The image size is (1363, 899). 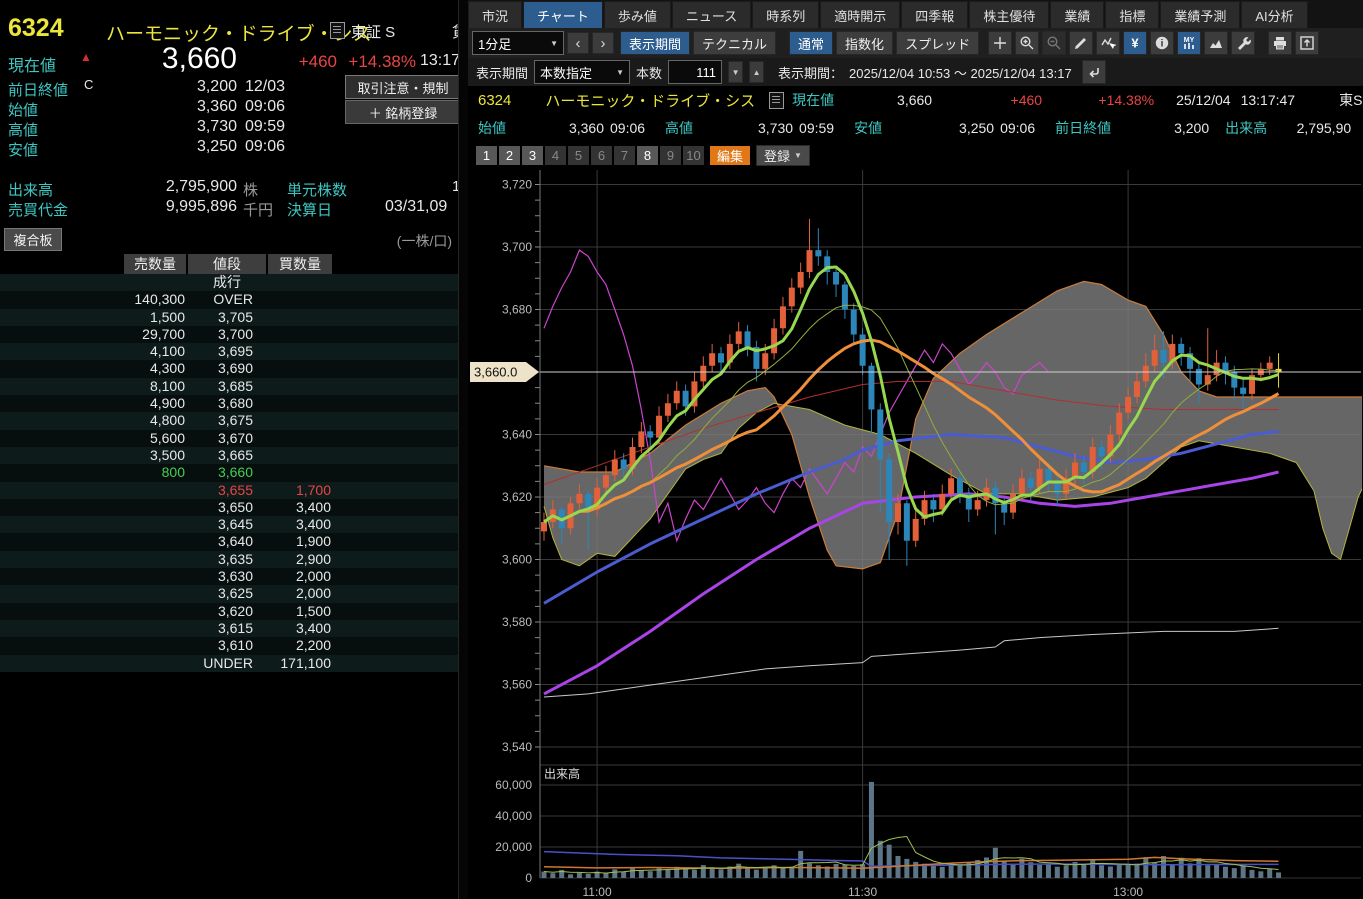 I want to click on tab-4: ニュース, so click(x=711, y=14).